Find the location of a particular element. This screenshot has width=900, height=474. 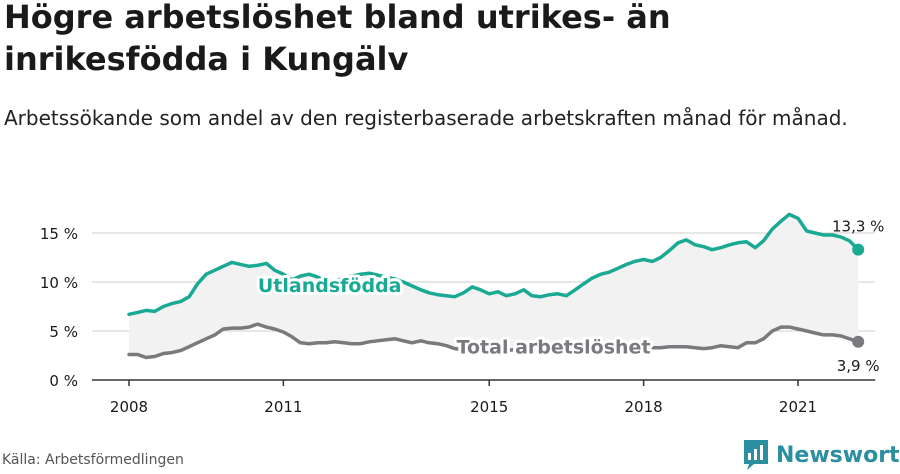

y-tick-label: 15 % is located at coordinates (59, 234).